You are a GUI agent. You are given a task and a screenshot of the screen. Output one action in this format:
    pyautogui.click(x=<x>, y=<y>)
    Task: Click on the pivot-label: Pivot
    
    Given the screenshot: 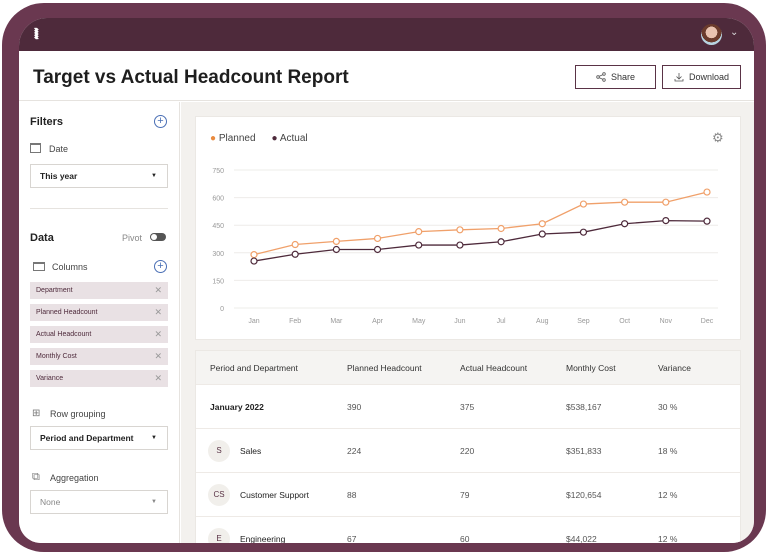 What is the action you would take?
    pyautogui.click(x=132, y=238)
    